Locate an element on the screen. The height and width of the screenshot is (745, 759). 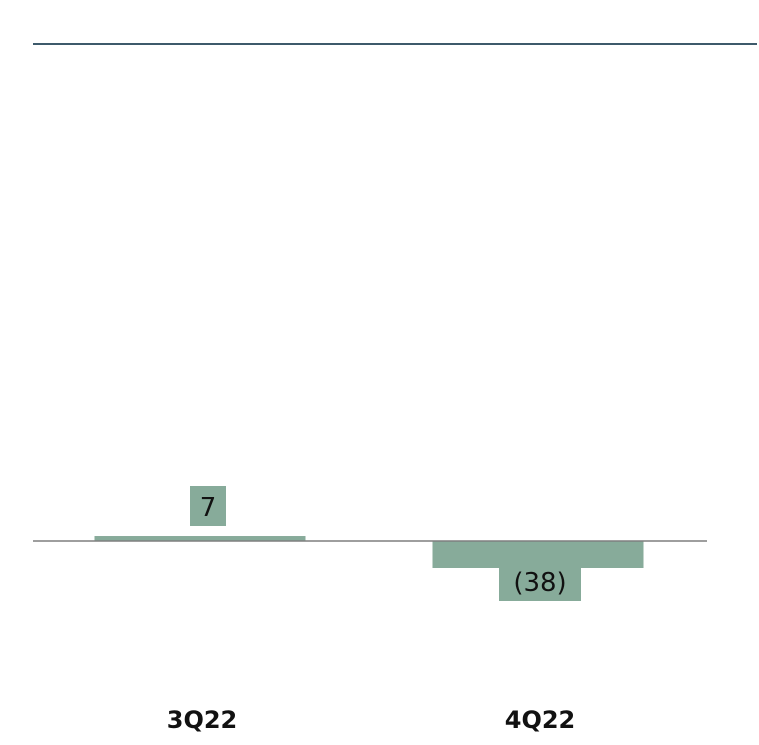
header-divider is located at coordinates (395, 44).